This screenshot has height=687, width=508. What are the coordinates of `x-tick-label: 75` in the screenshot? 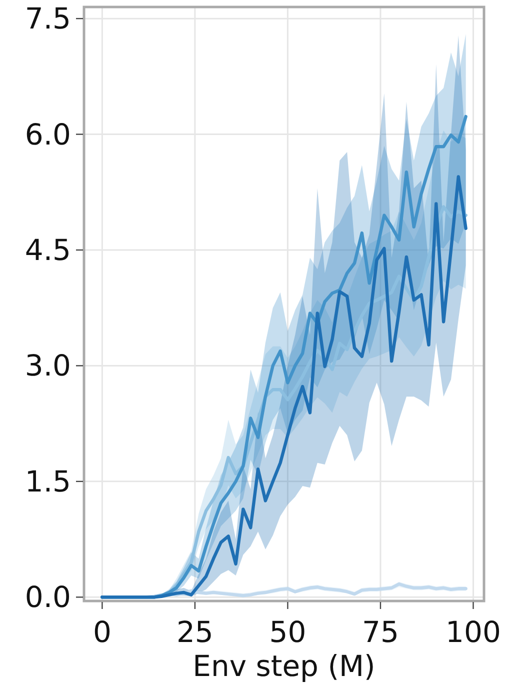 It's located at (380, 632).